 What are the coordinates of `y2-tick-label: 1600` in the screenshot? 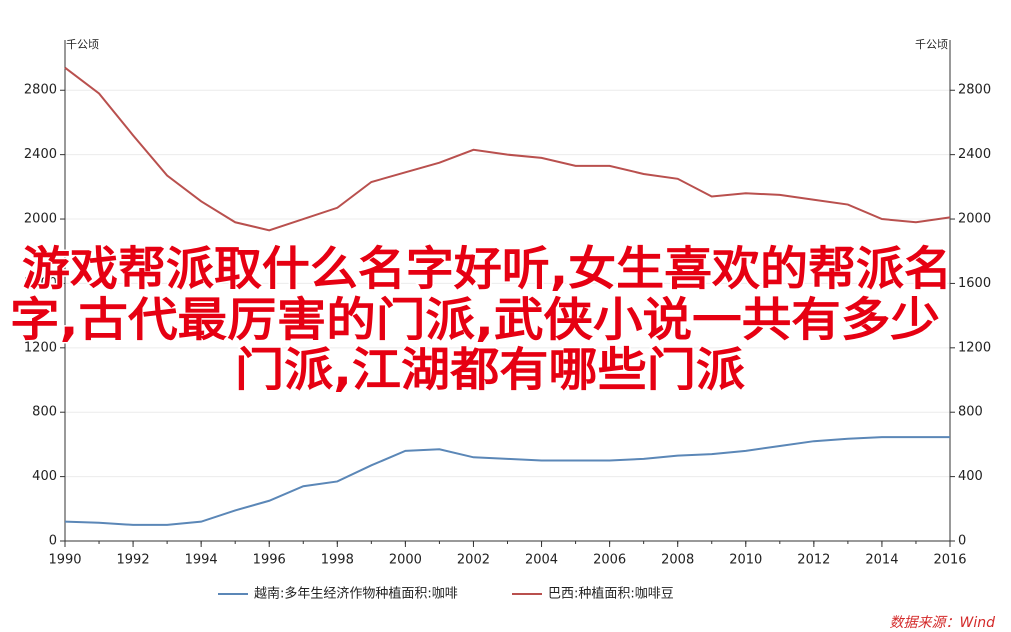 It's located at (974, 283).